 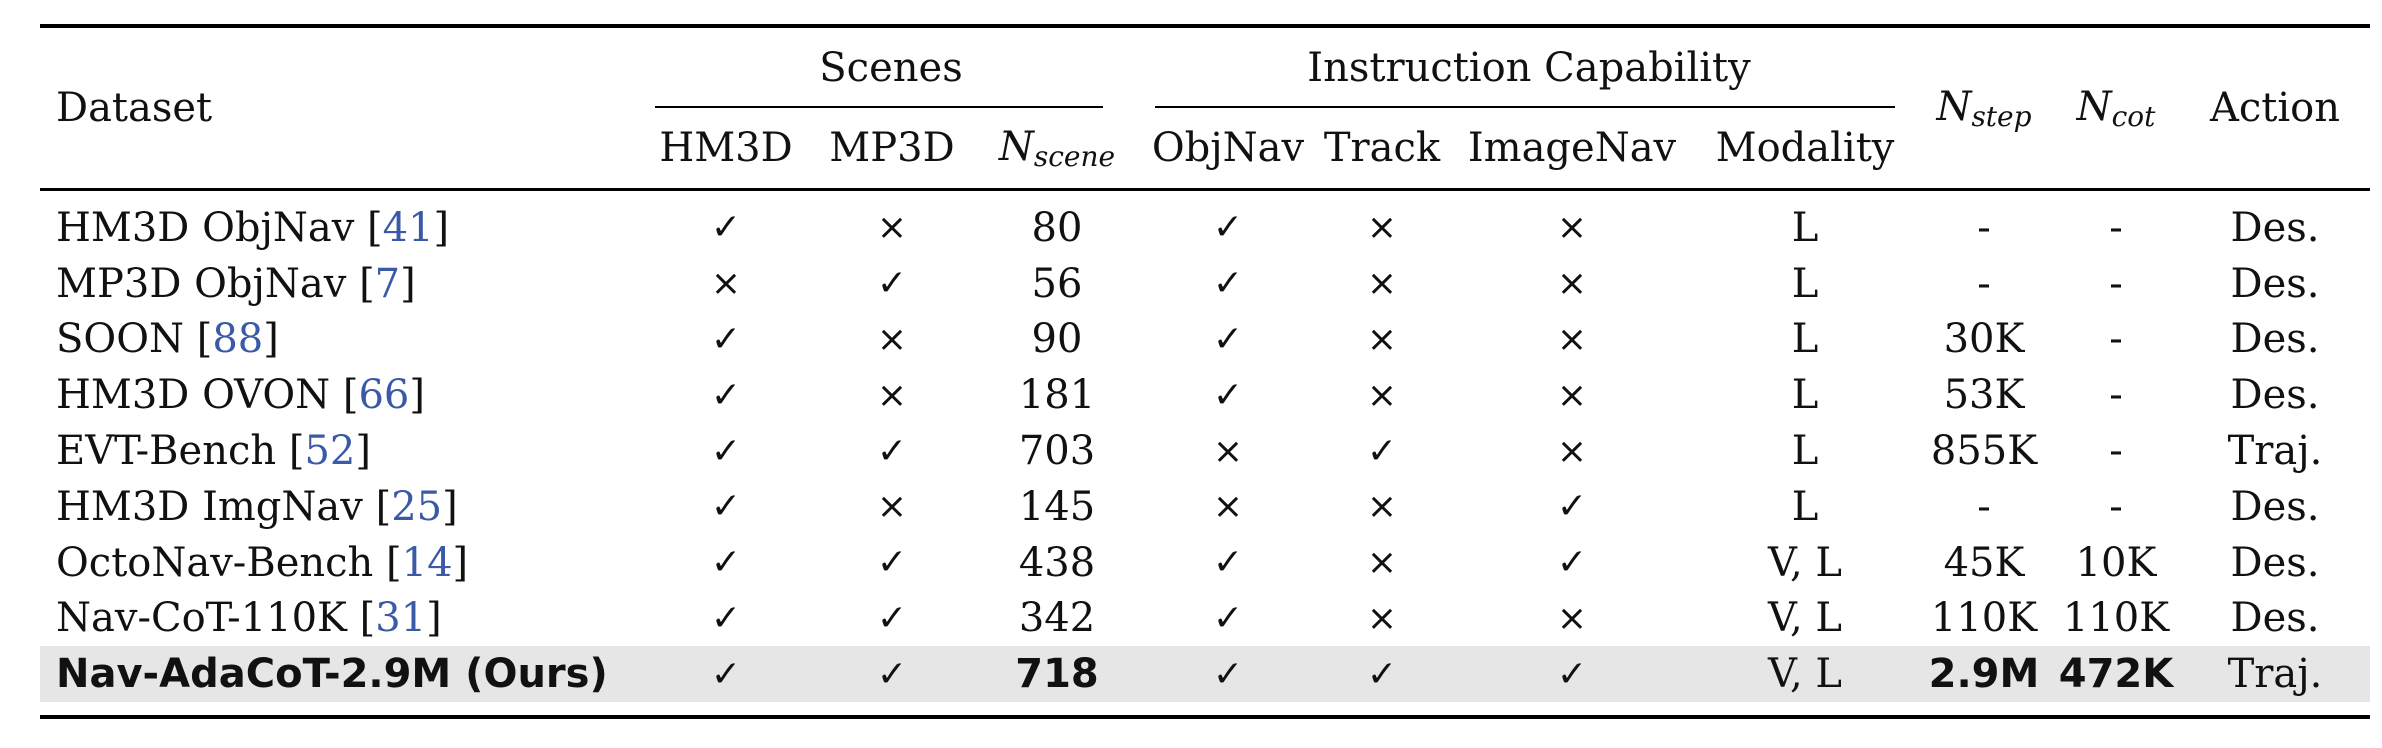 I want to click on col-modality: Modality, so click(x=1805, y=148).